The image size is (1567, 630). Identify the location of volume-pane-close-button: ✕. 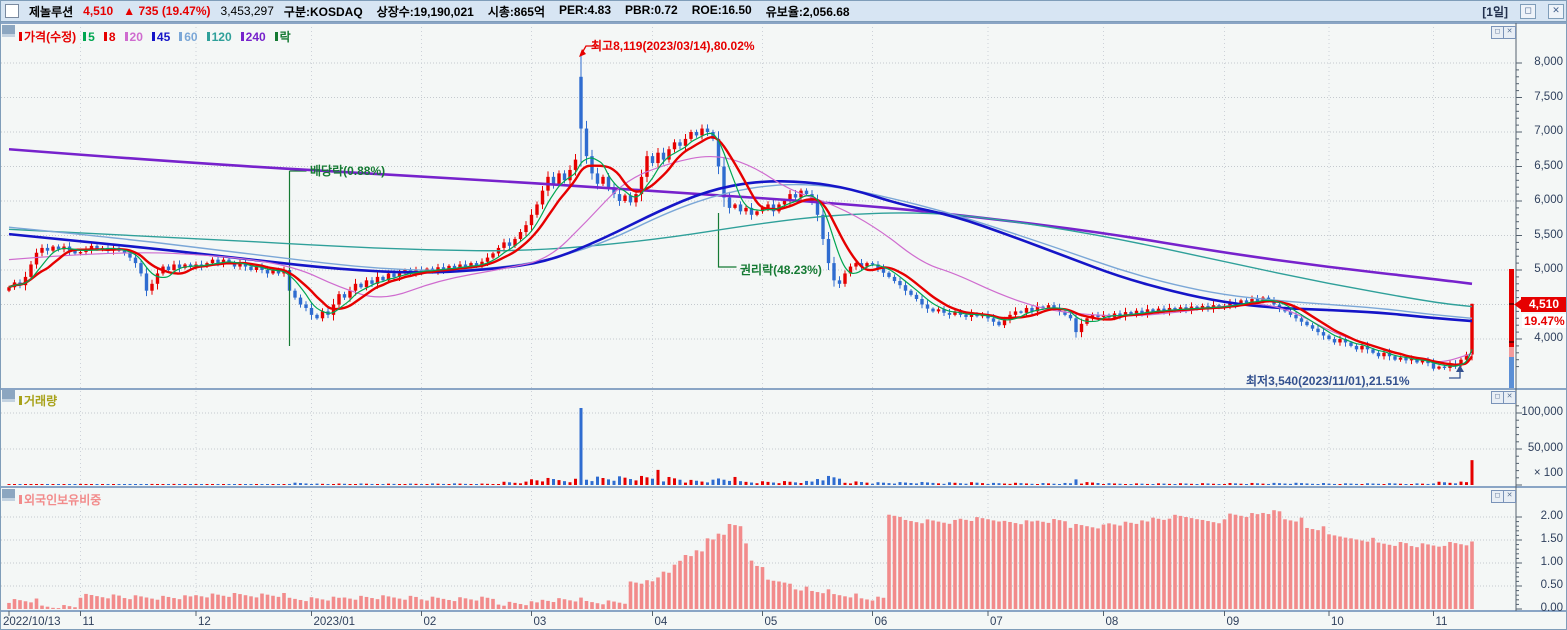
(1509, 397).